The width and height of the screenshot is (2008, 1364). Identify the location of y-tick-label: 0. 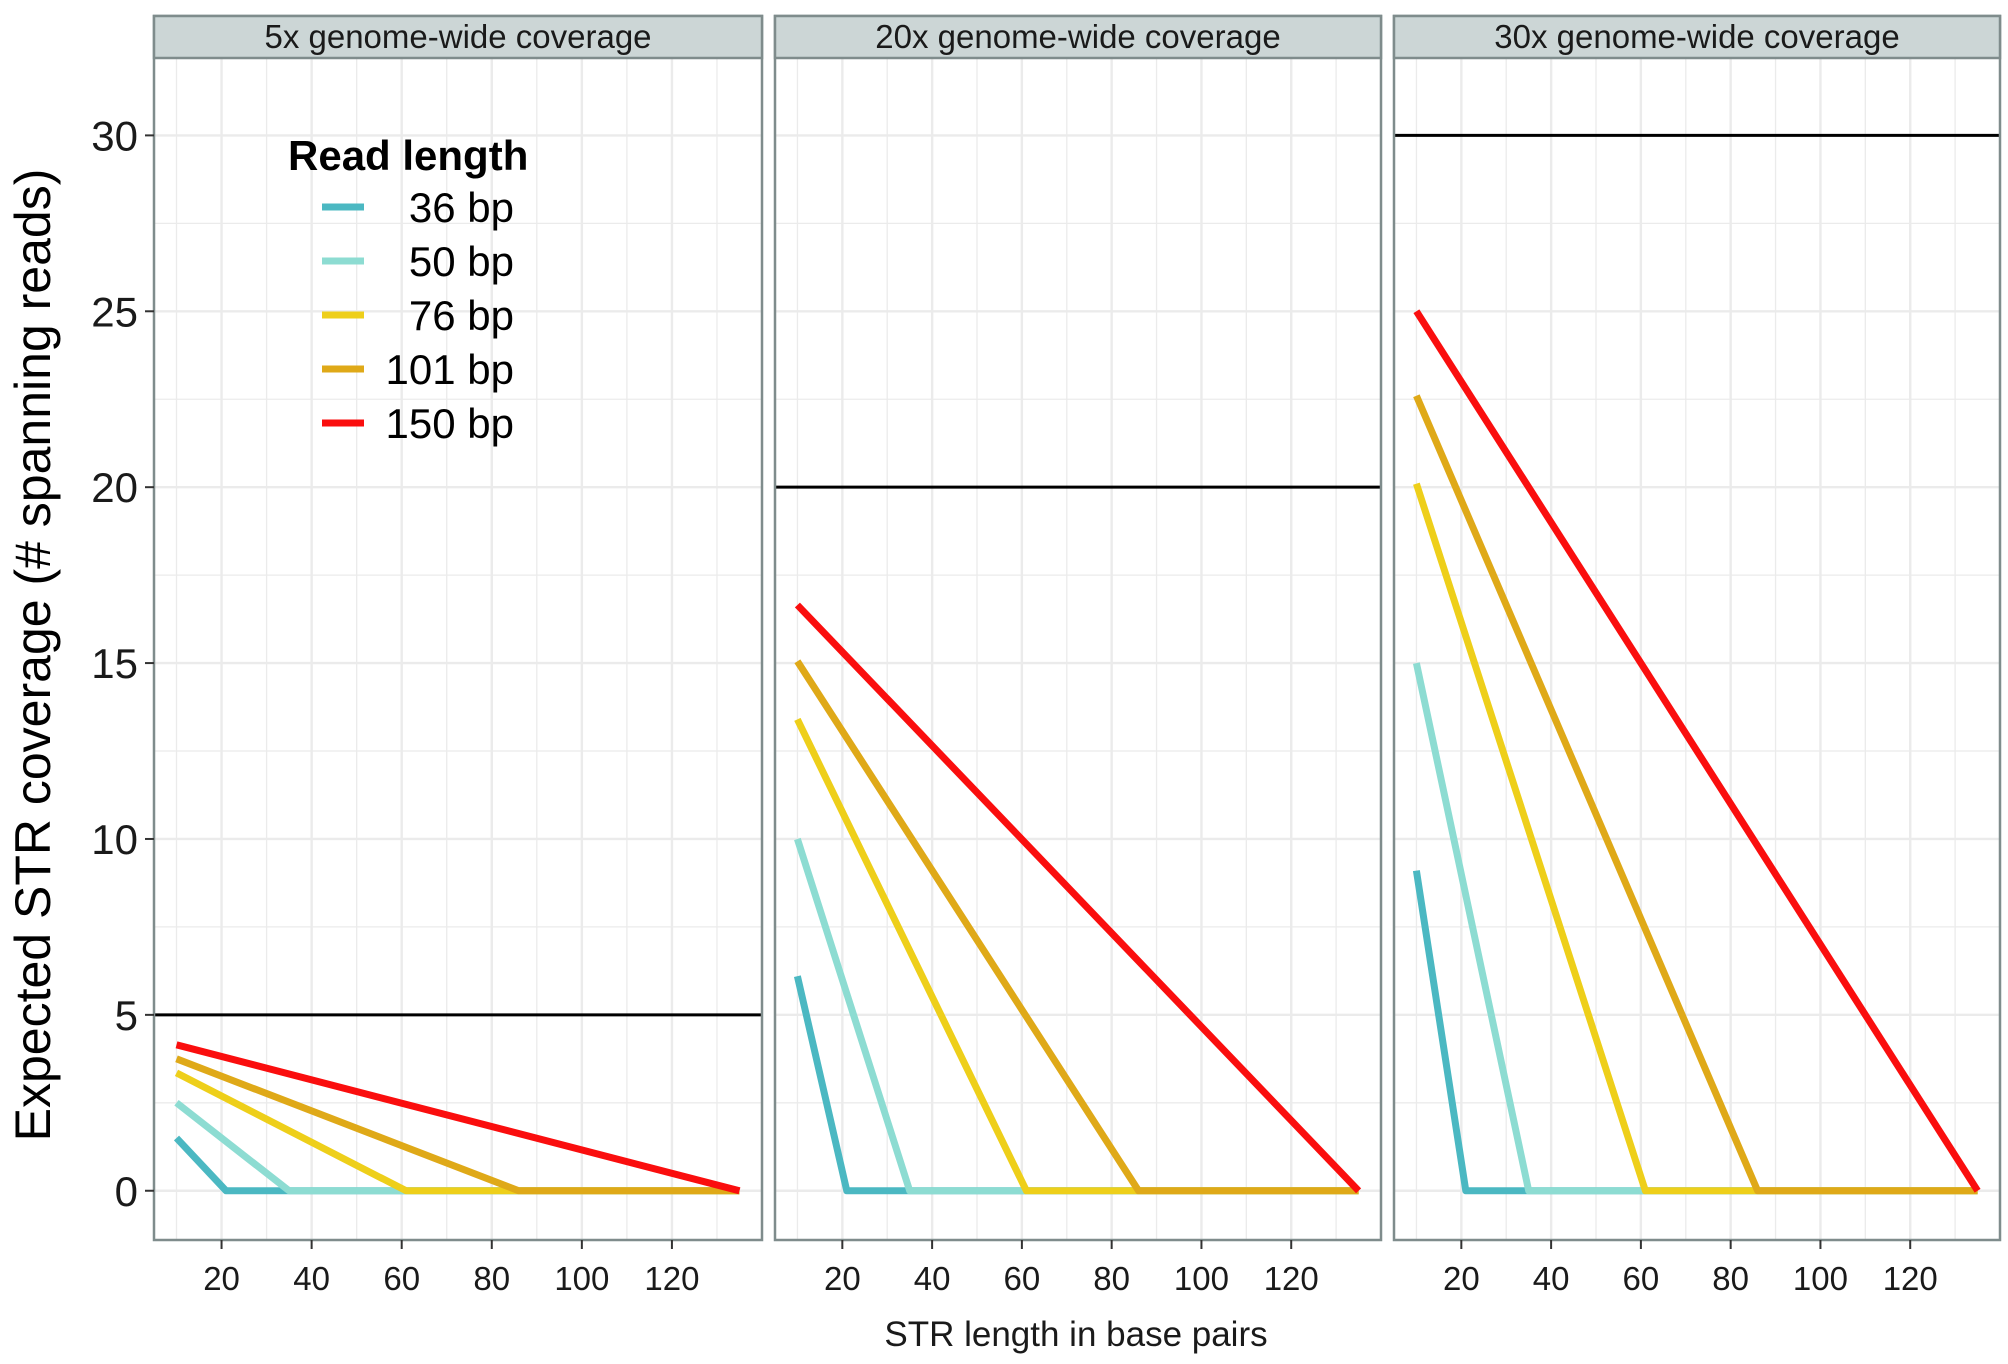
(126, 1191).